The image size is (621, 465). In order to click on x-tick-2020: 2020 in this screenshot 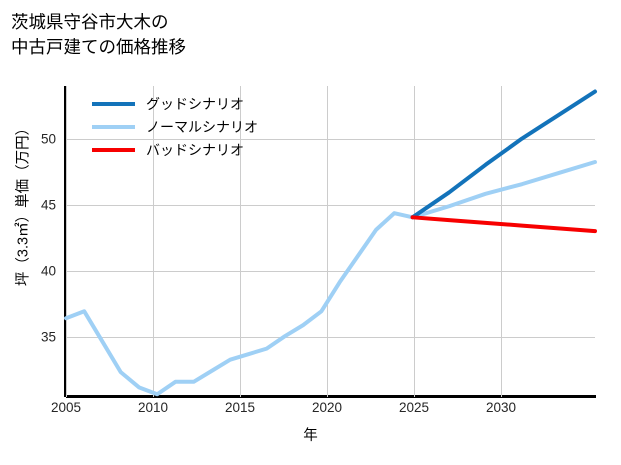, I will do `click(327, 407)`.